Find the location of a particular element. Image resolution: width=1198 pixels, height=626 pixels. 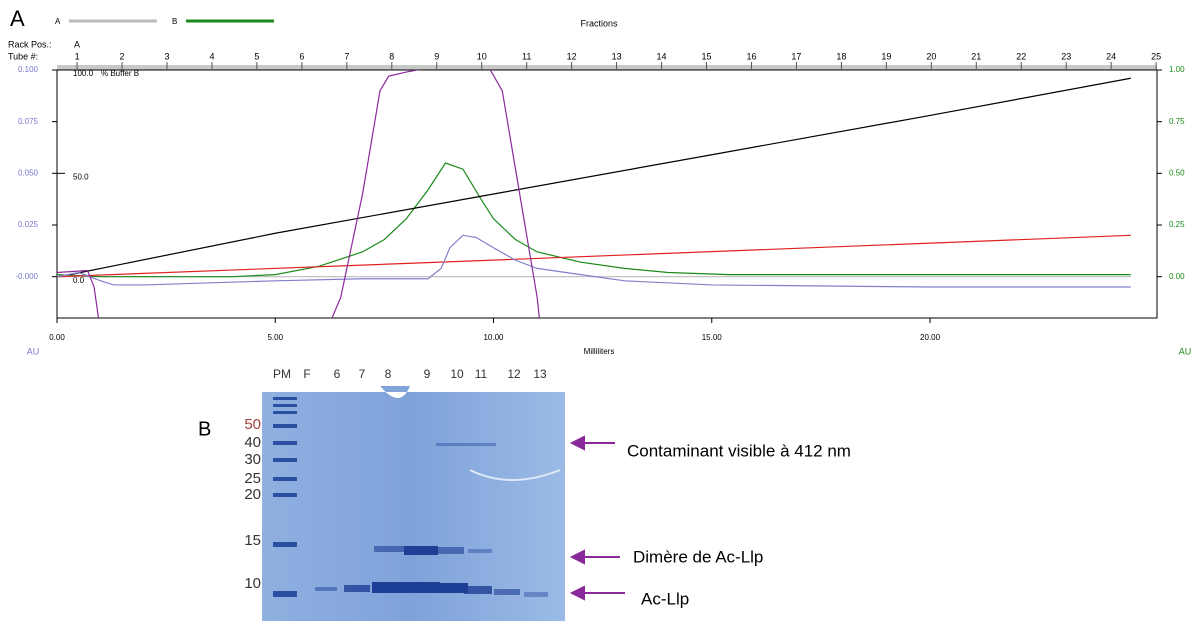

annotation: Ac-Llp is located at coordinates (665, 598).